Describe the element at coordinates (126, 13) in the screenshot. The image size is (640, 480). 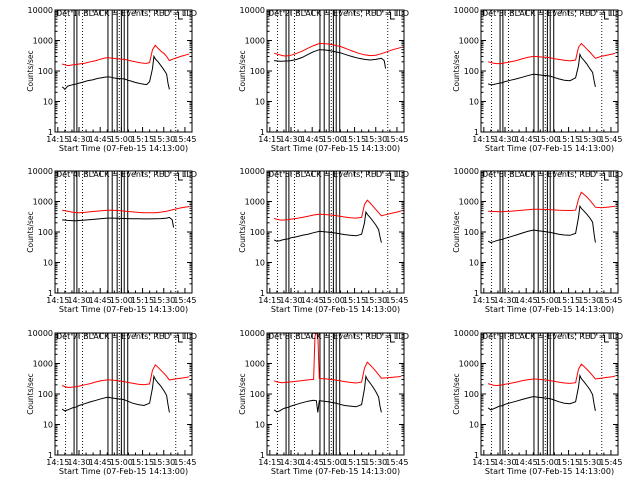
I see `panel-title: Det 1: BLACK = Events, RED = LLD` at that location.